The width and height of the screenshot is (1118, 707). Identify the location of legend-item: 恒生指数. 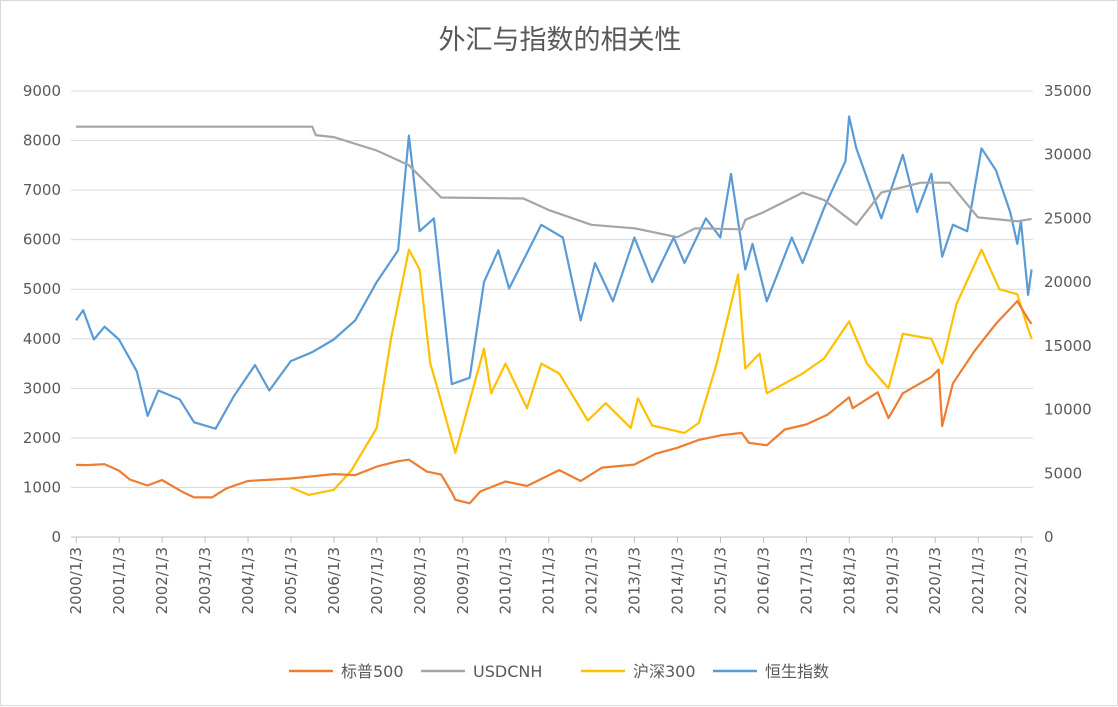
(771, 671).